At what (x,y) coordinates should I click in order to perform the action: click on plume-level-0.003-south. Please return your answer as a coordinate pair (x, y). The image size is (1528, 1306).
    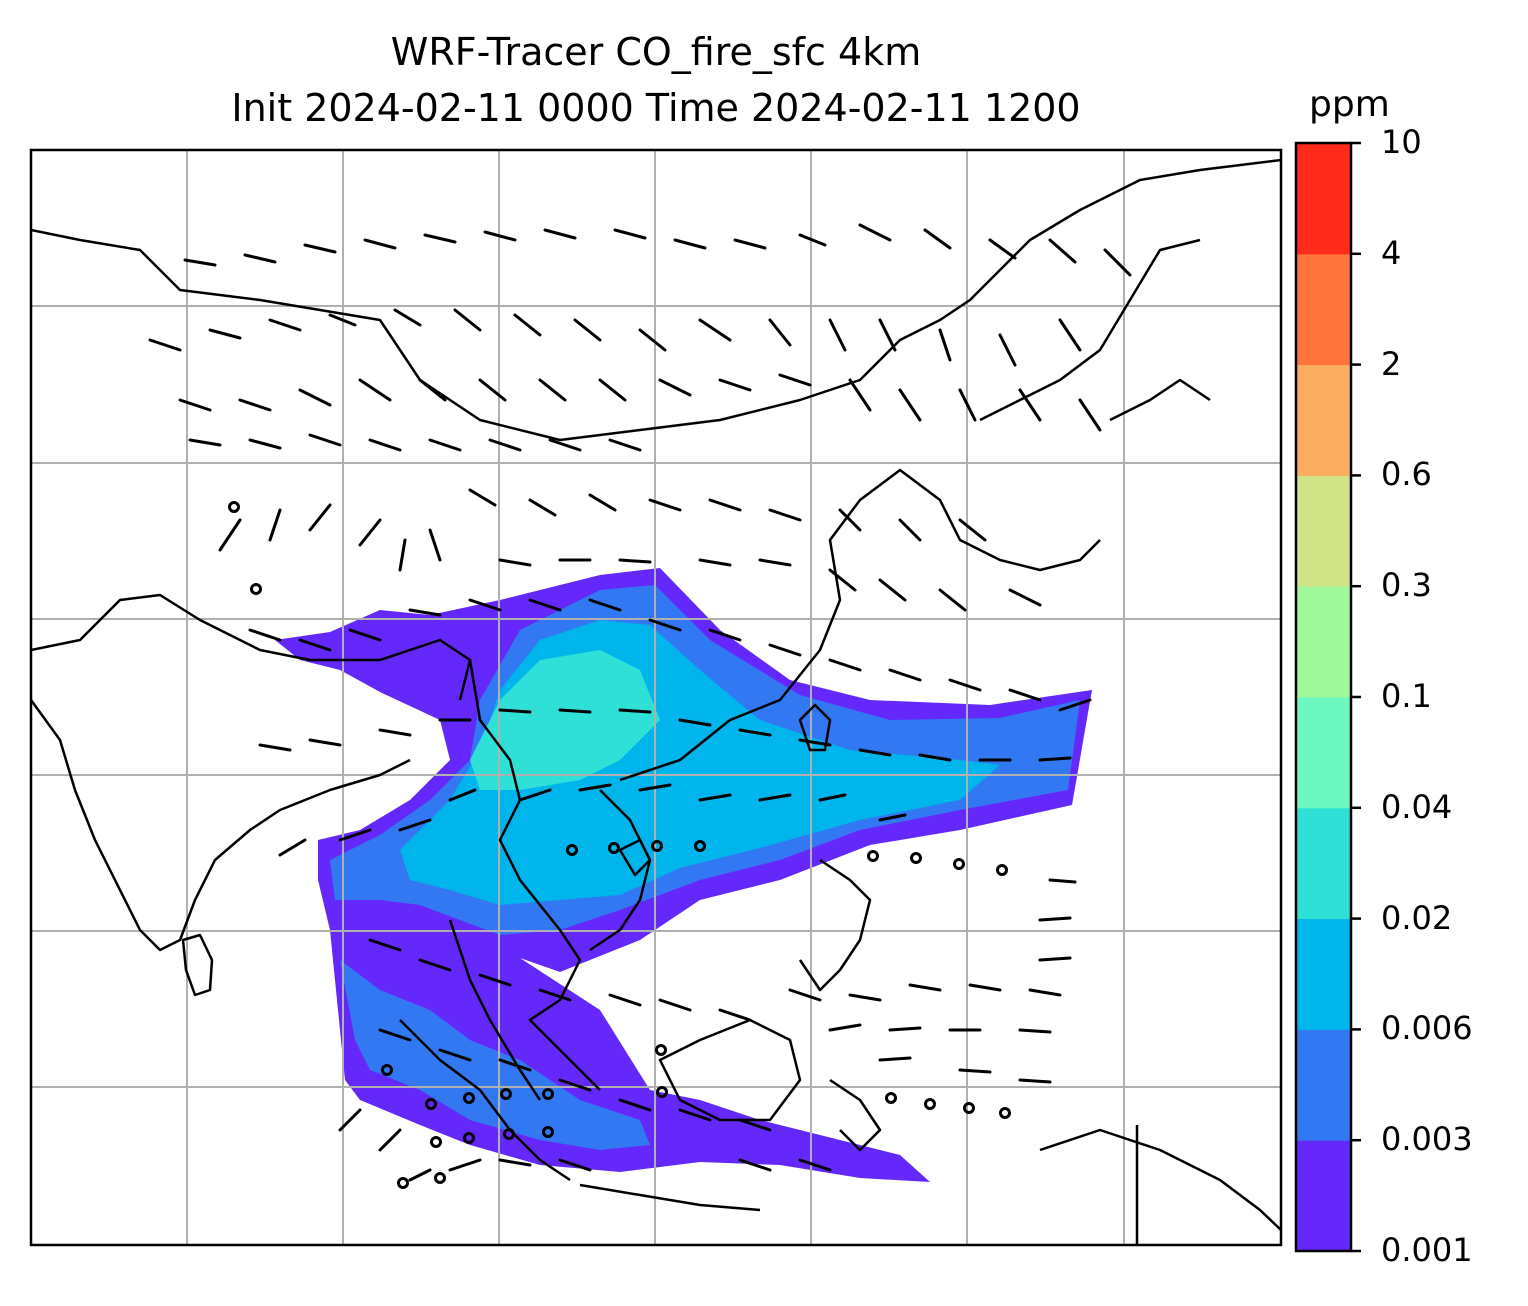
    Looking at the image, I should click on (495, 1055).